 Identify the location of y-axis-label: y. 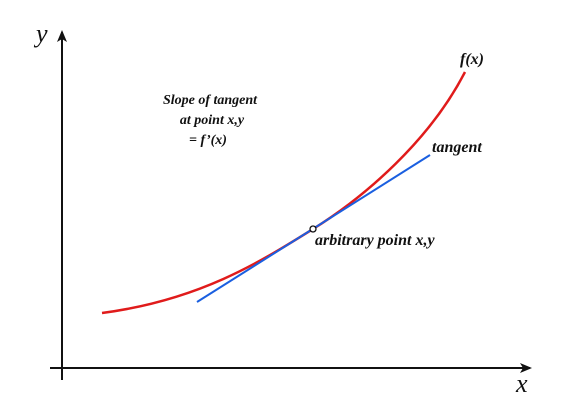
(40, 33).